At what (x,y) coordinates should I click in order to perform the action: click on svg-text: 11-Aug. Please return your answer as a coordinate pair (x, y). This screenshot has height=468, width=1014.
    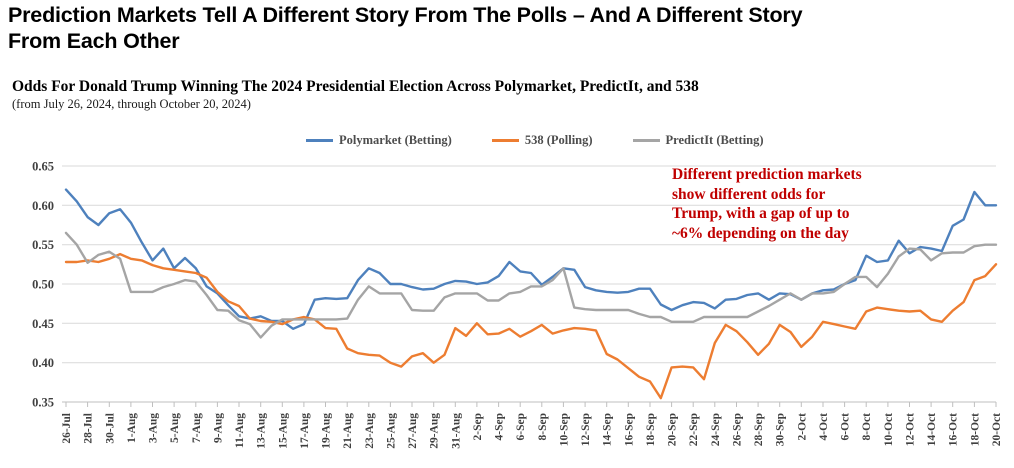
    Looking at the image, I should click on (240, 430).